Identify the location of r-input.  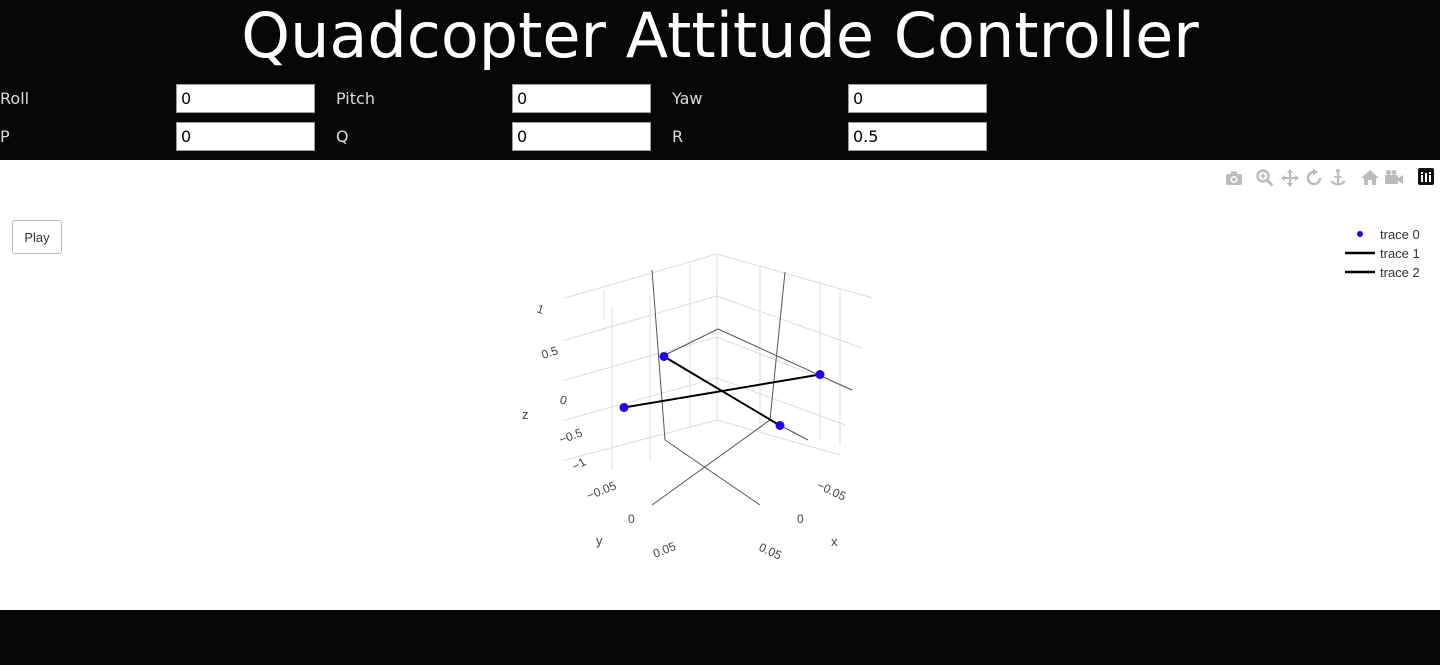
(917, 136).